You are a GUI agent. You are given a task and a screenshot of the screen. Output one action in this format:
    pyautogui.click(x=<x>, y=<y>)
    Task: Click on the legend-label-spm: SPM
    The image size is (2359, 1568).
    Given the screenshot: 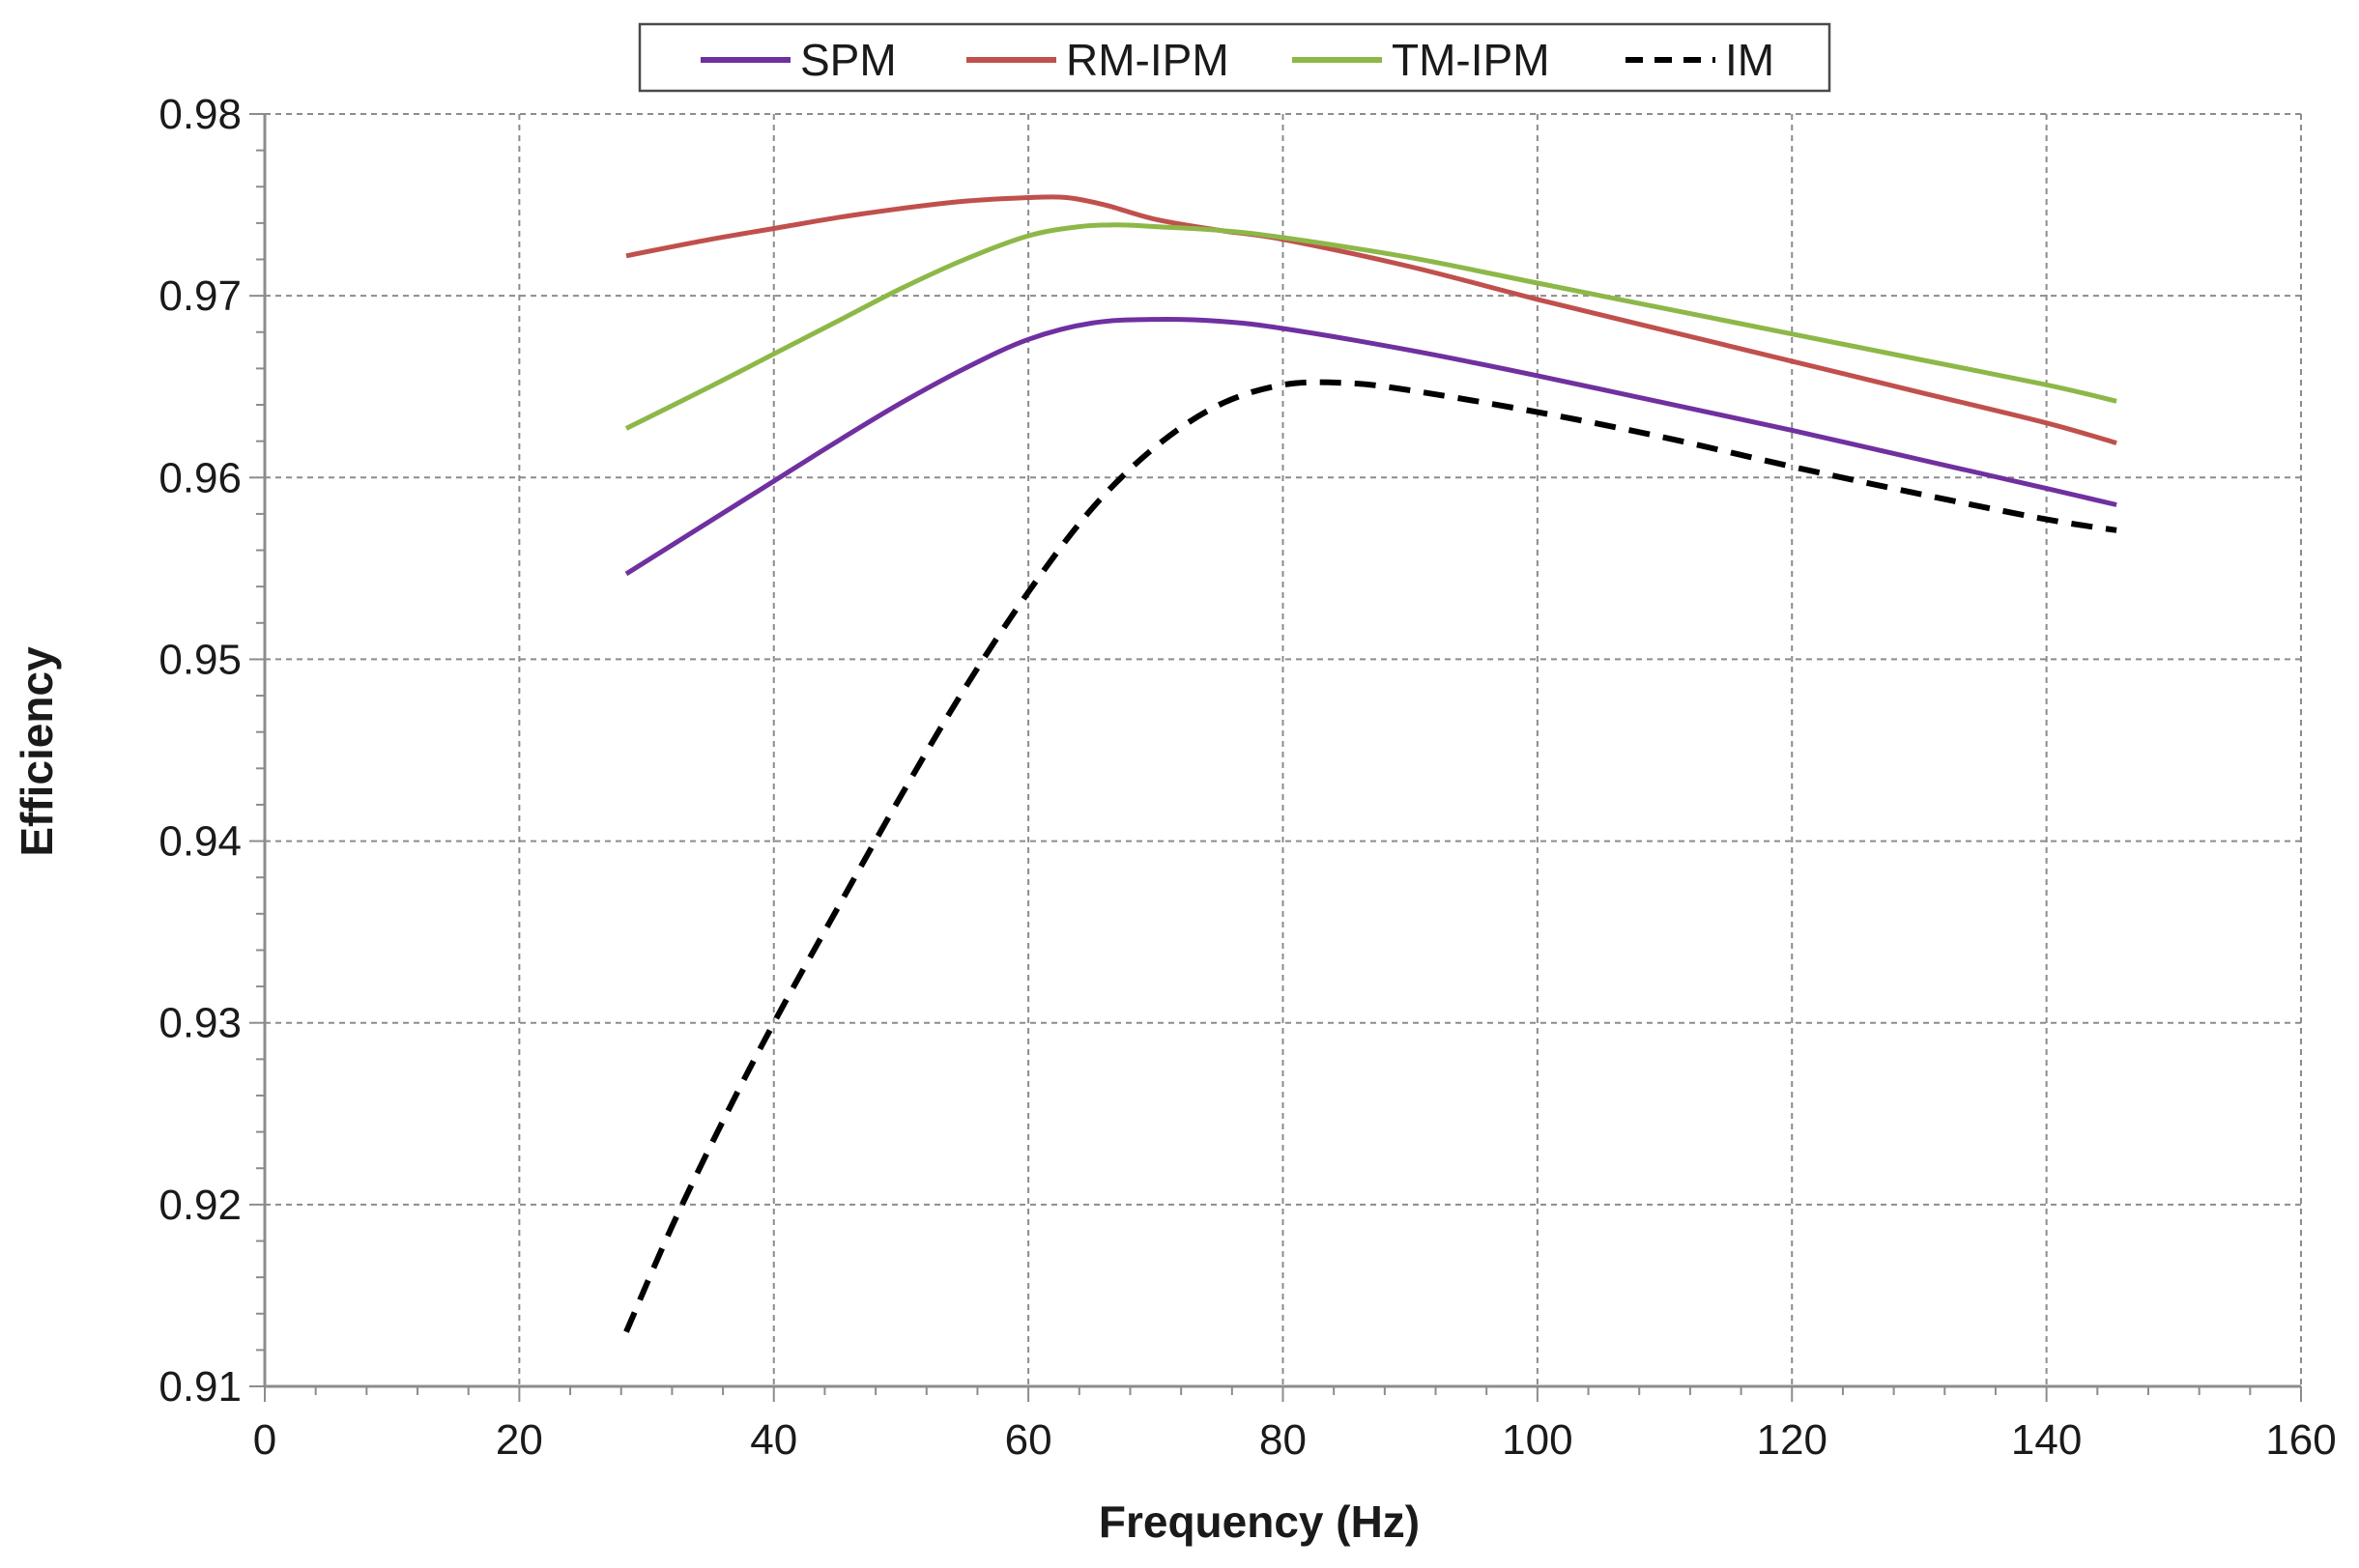 What is the action you would take?
    pyautogui.click(x=849, y=60)
    